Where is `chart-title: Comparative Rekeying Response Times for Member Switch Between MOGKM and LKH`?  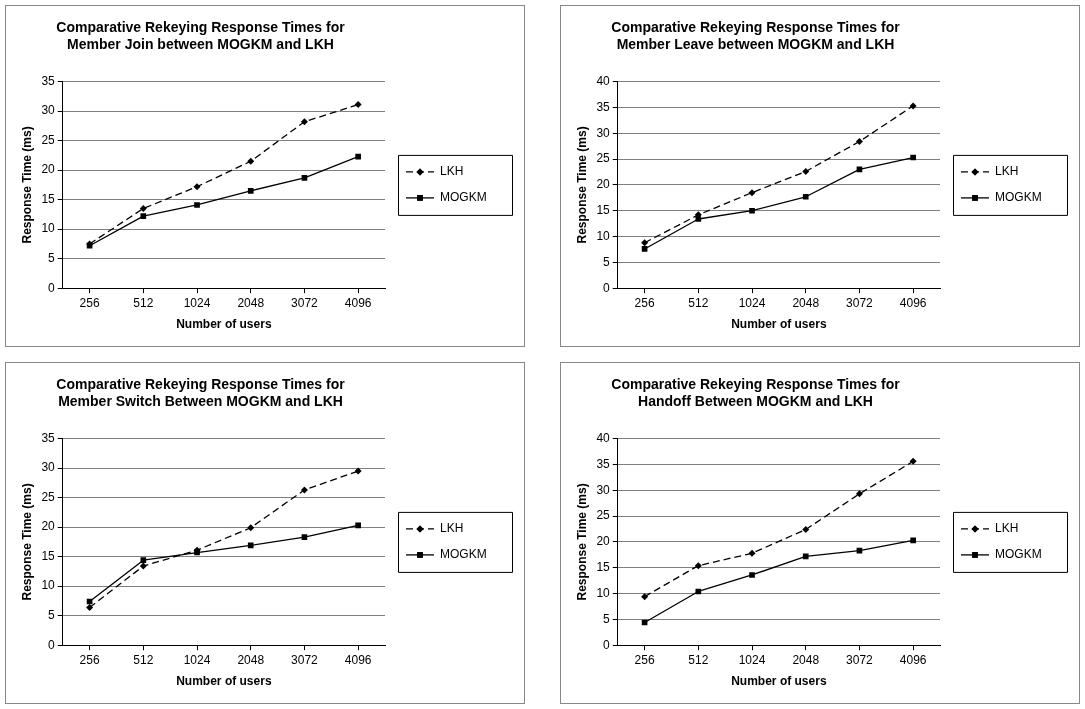
chart-title: Comparative Rekeying Response Times for Member Switch Between MOGKM and LKH is located at coordinates (201, 393).